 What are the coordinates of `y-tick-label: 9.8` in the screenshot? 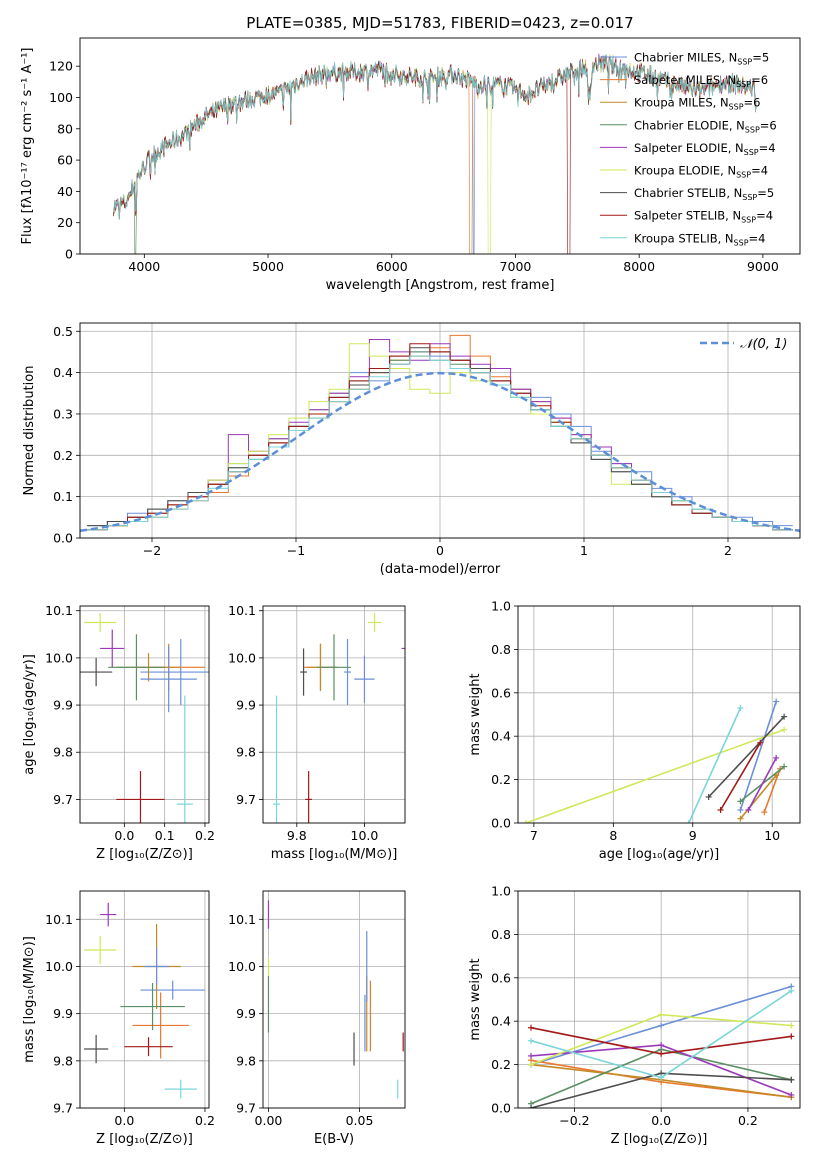 It's located at (63, 752).